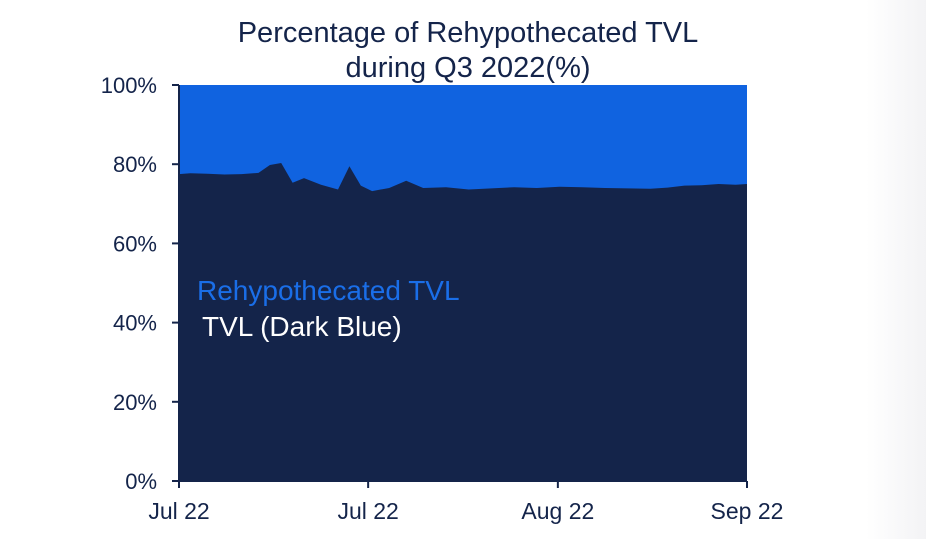 The height and width of the screenshot is (544, 926). What do you see at coordinates (896, 269) in the screenshot?
I see `page-edge-shadow` at bounding box center [896, 269].